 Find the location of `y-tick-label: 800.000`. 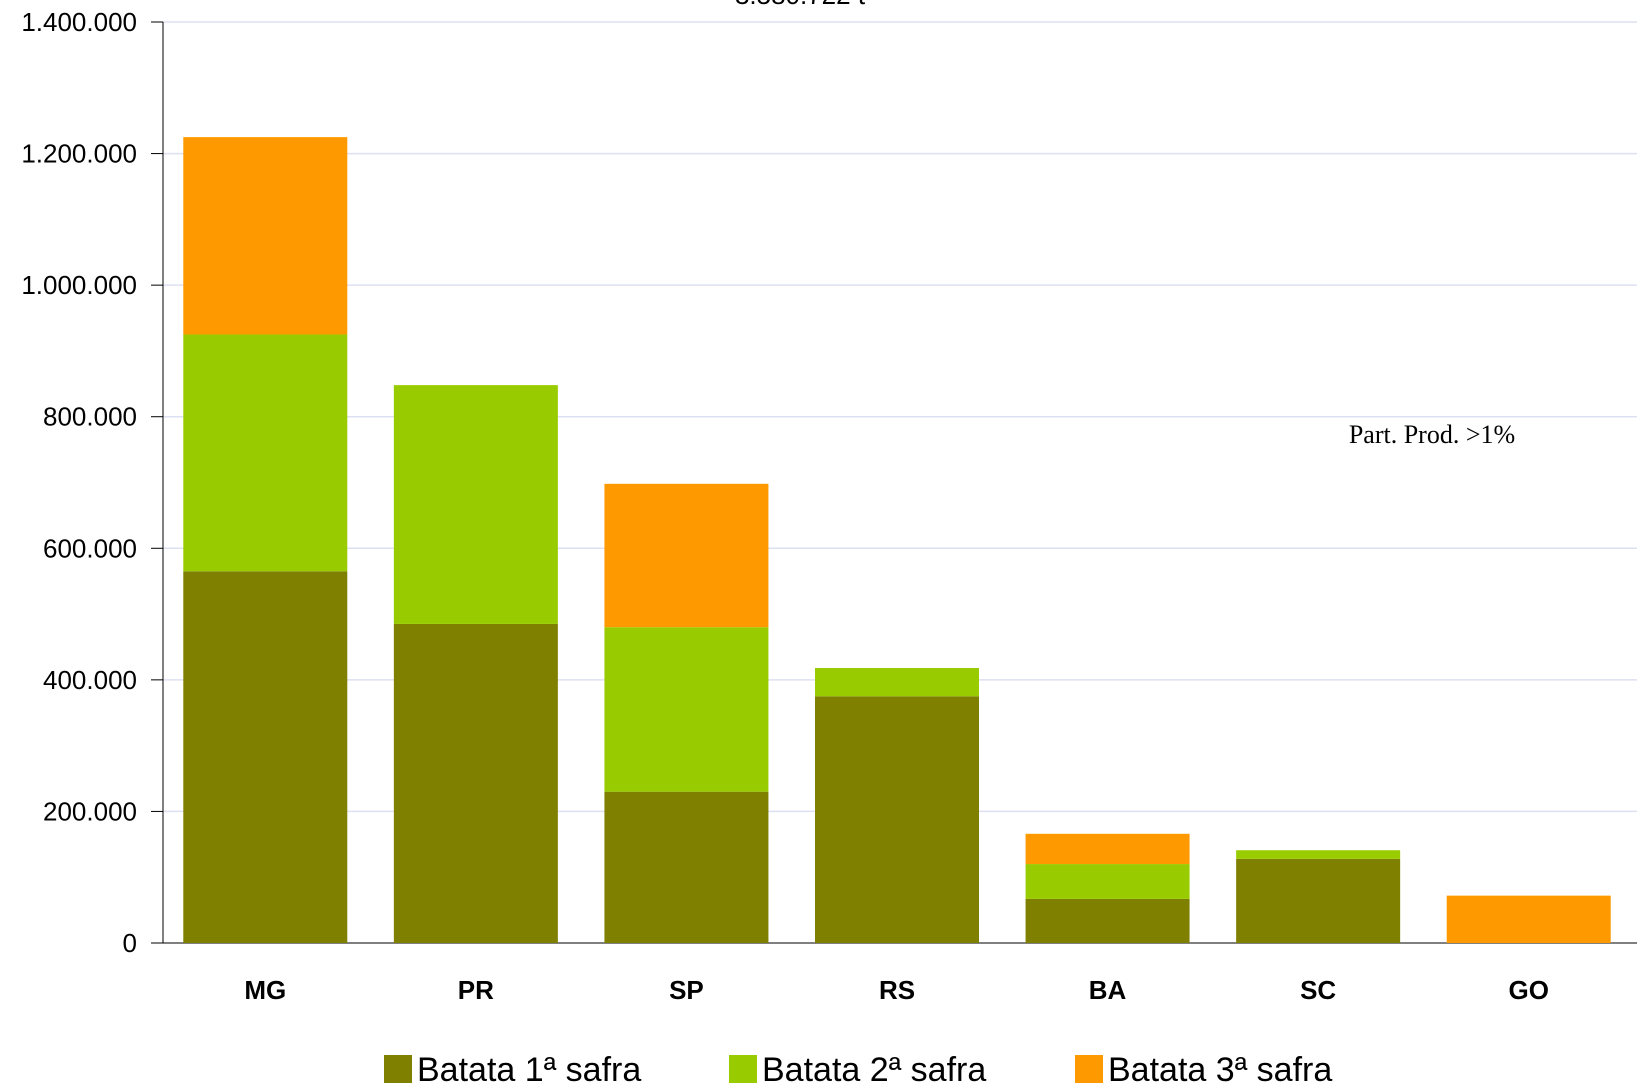

y-tick-label: 800.000 is located at coordinates (90, 417).